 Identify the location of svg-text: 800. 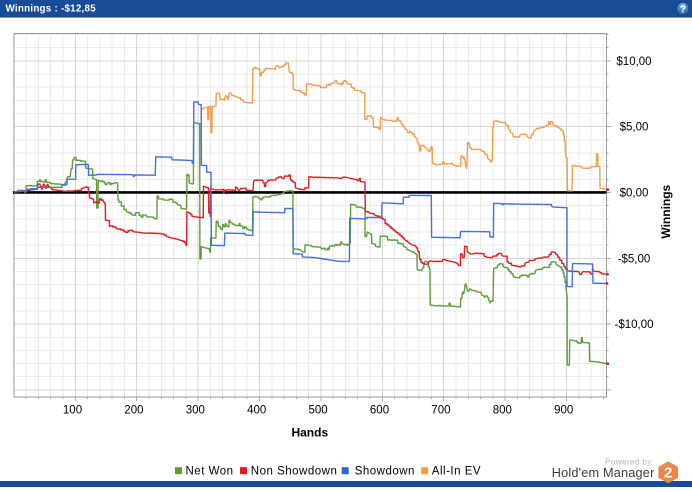
(502, 411).